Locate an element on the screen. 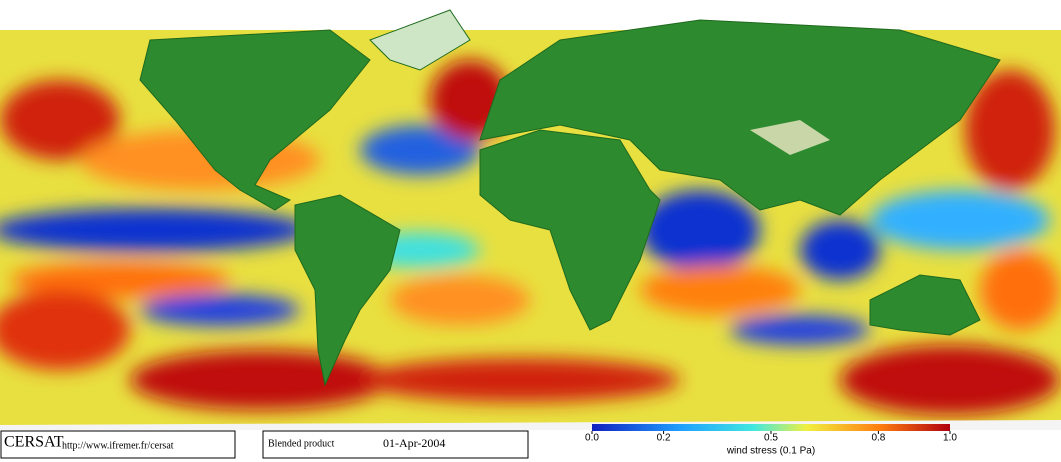  colorbar-tick-label: 0.0 is located at coordinates (592, 438).